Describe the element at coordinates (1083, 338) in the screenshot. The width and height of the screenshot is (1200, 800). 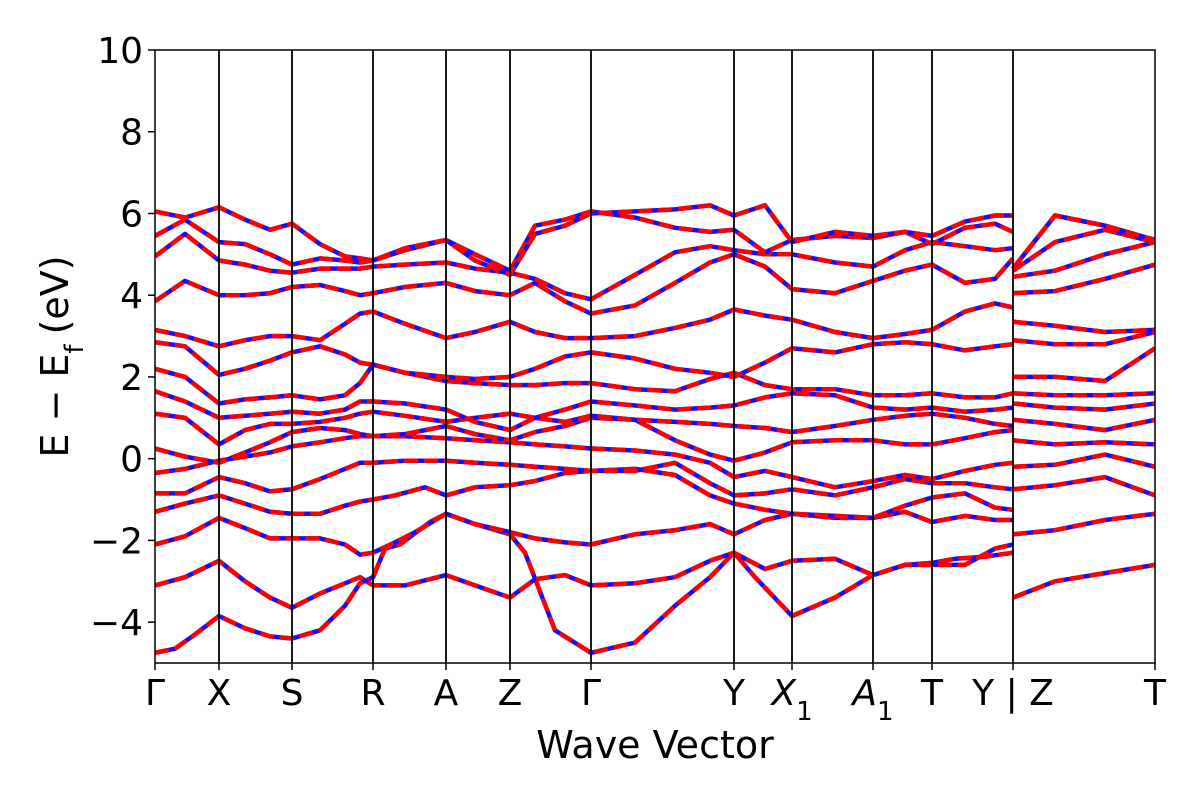
I see `band-9-seg-1-red` at that location.